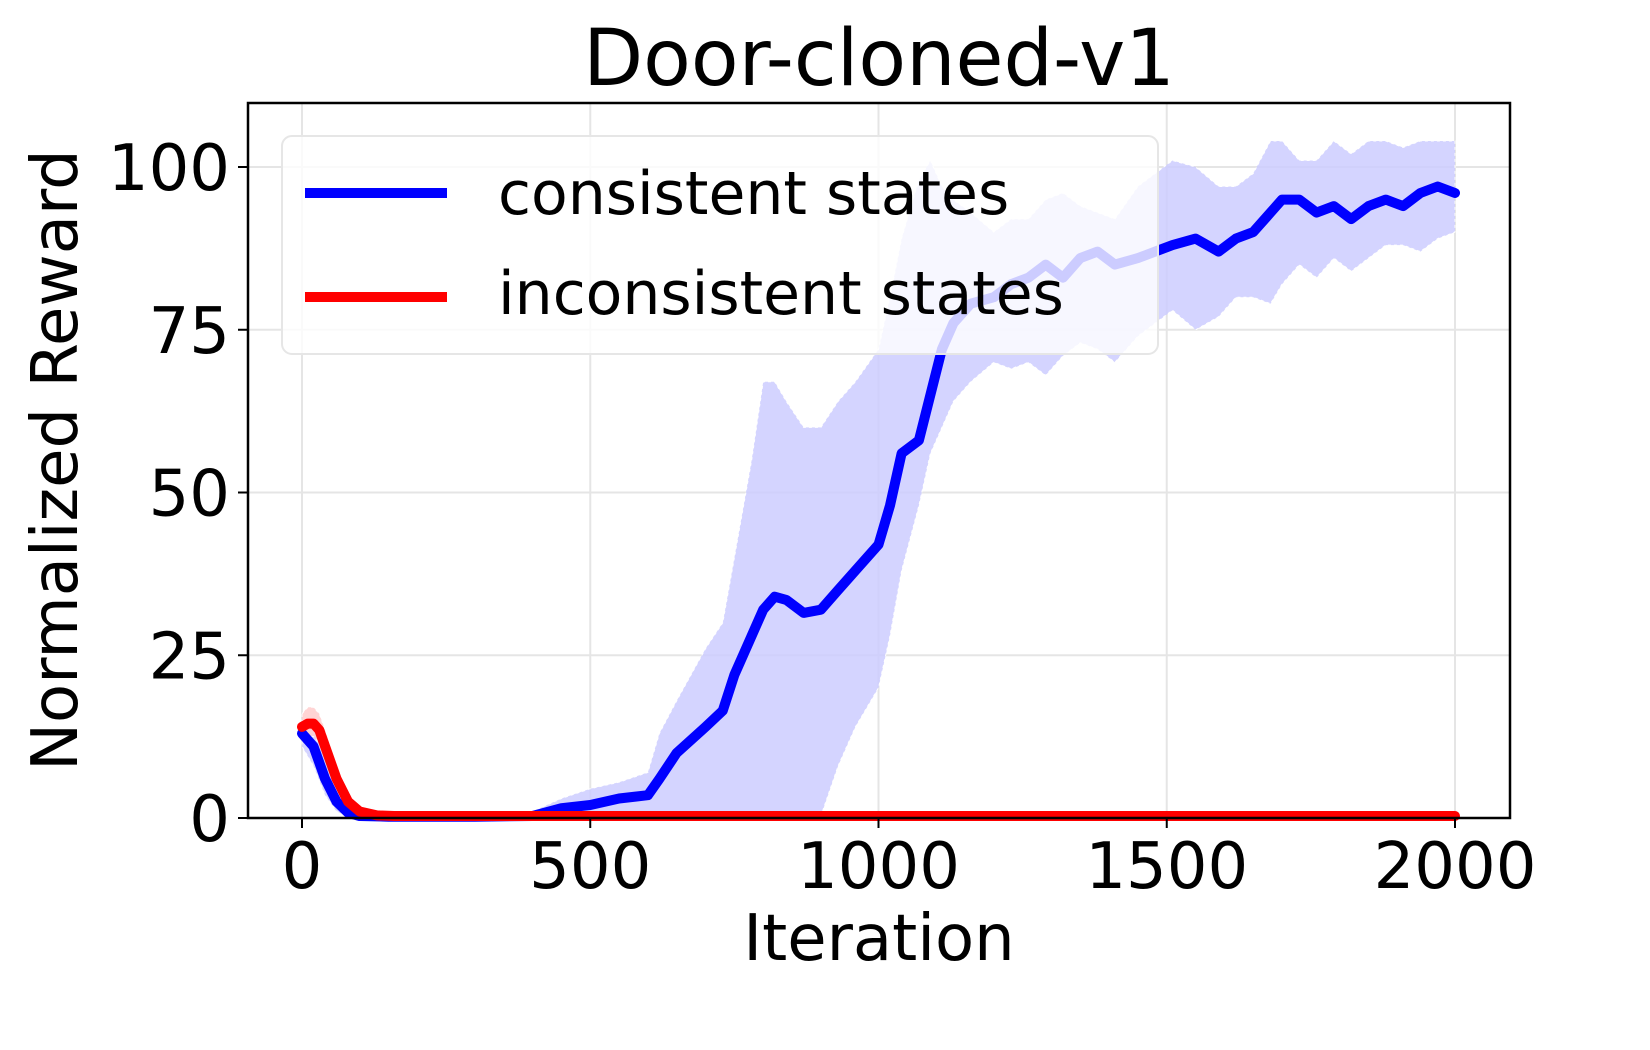 The image size is (1650, 1050). I want to click on y-tick-label: 0, so click(209, 820).